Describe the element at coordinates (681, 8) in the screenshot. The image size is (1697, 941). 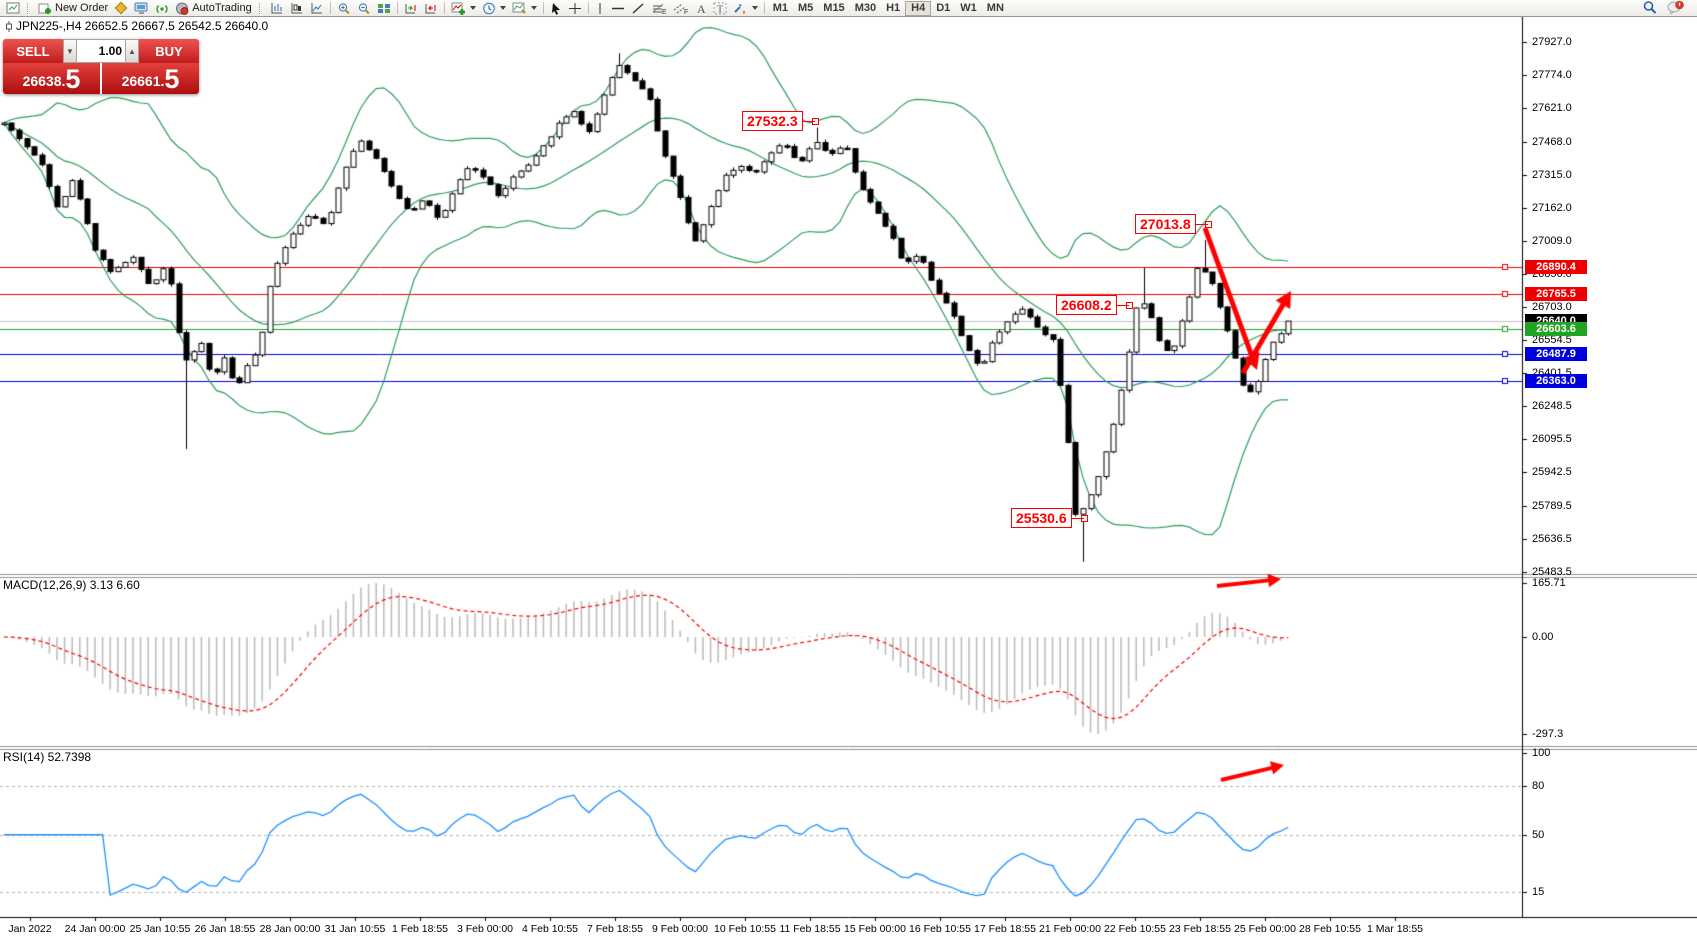
I see `channel-icon: F` at that location.